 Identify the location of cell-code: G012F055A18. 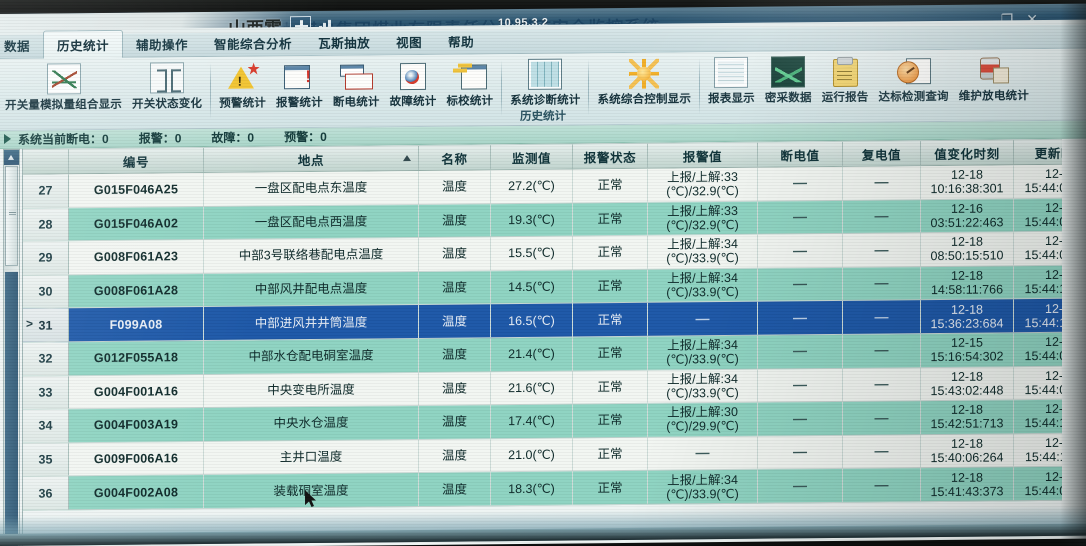
(136, 358).